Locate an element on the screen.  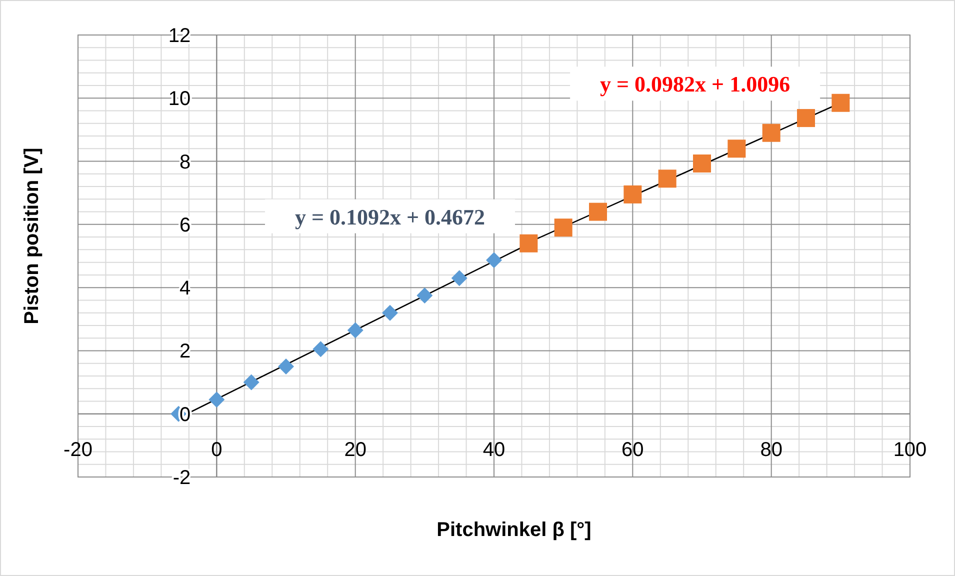
x-axis-title: Pitchwinkel β [°] is located at coordinates (514, 530).